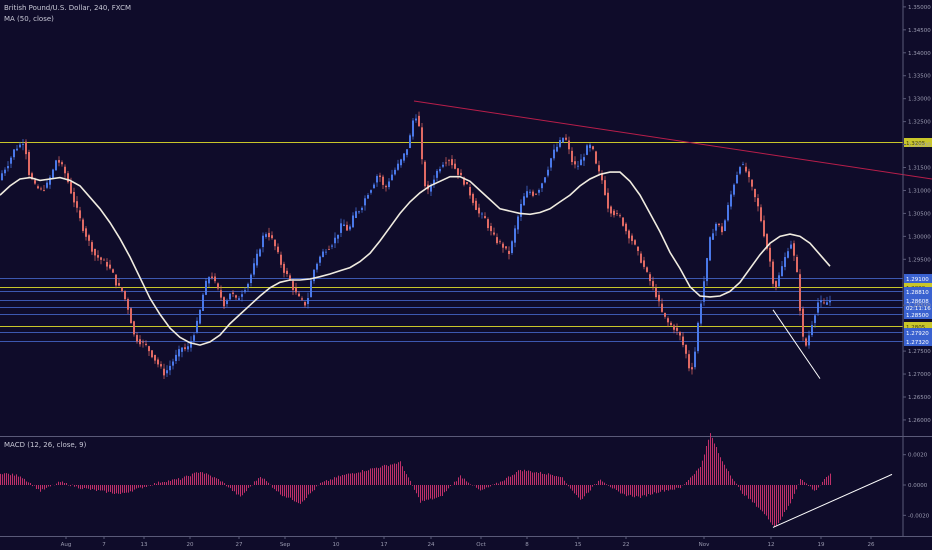 This screenshot has height=550, width=932. What do you see at coordinates (918, 456) in the screenshot?
I see `macd-tick-label-0: 0.0020` at bounding box center [918, 456].